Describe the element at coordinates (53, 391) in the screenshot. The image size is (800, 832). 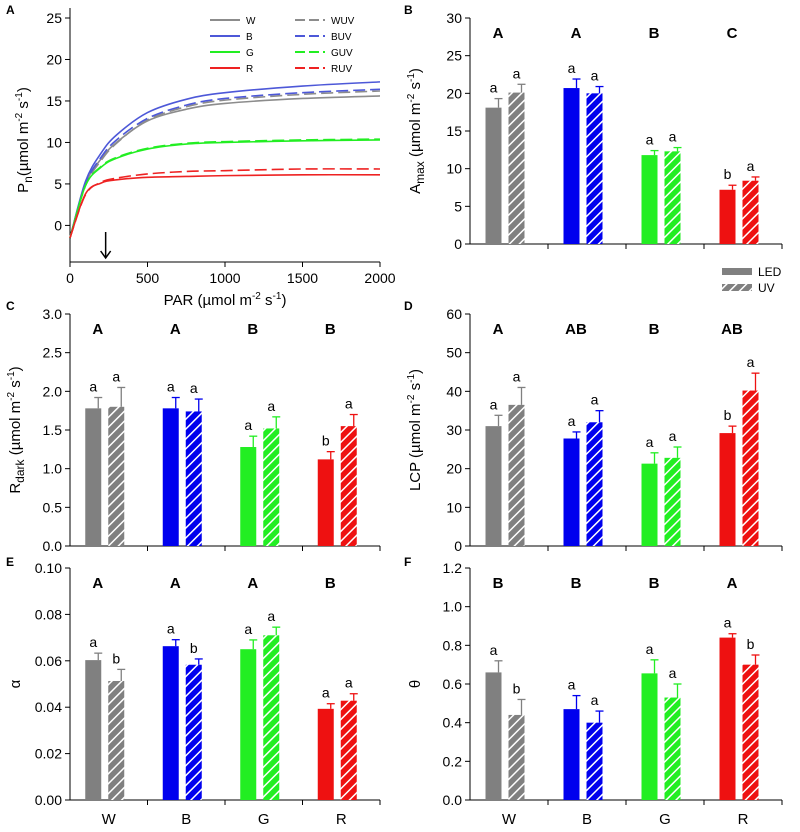
I see `y-tick-label: 2.0` at that location.